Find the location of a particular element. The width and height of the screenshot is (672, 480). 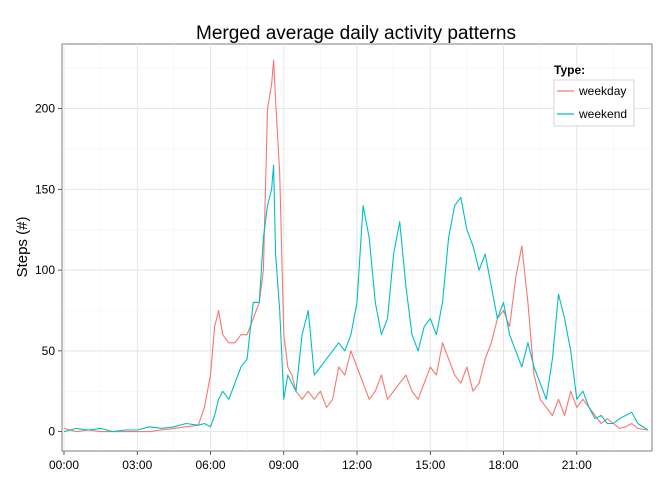

y-axis: 0 50 100 150 200 is located at coordinates (48, 270).